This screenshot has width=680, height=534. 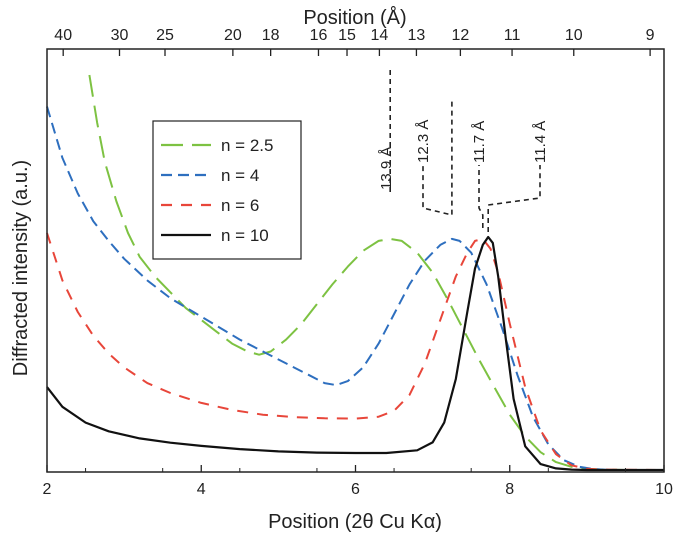 What do you see at coordinates (165, 35) in the screenshot?
I see `top-tick-label: 25` at bounding box center [165, 35].